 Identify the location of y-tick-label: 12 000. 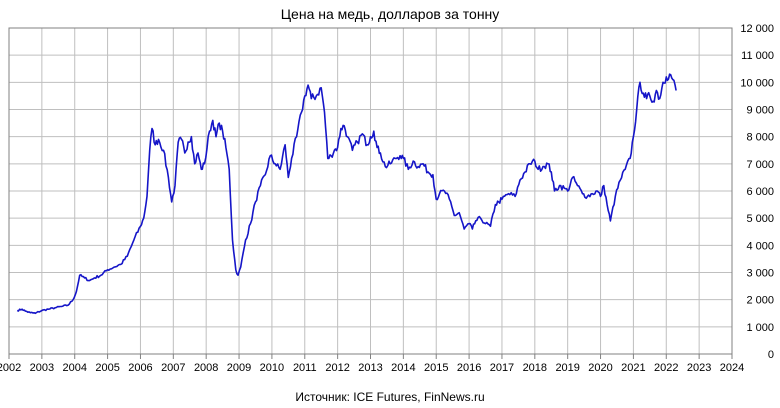
(757, 29).